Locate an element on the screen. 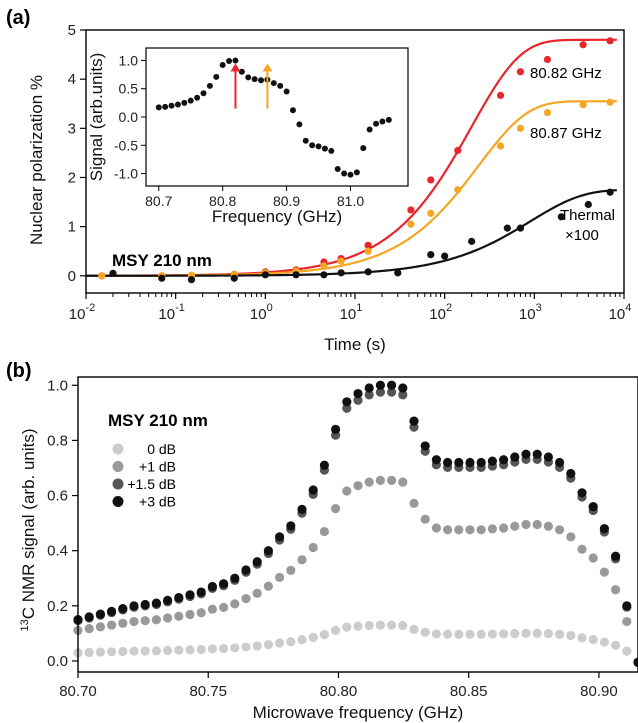 This screenshot has height=723, width=638. inset-frame is located at coordinates (277, 117).